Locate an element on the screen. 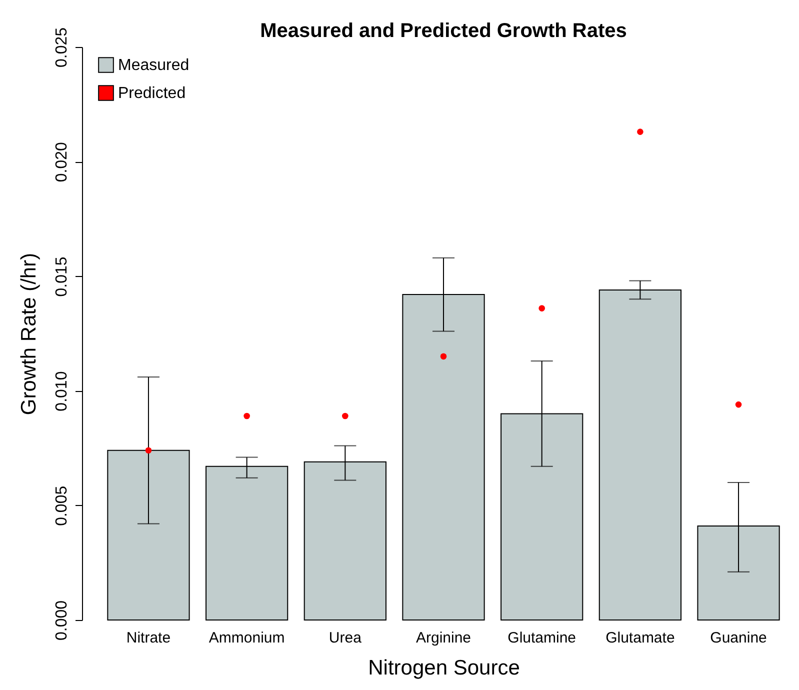  chart-title: Measured and Predicted Growth Rates is located at coordinates (443, 31).